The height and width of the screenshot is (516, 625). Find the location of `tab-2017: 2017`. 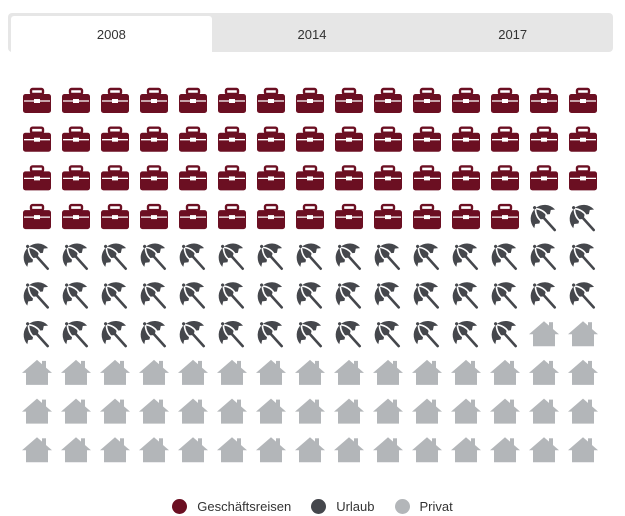

tab-2017: 2017 is located at coordinates (513, 34).